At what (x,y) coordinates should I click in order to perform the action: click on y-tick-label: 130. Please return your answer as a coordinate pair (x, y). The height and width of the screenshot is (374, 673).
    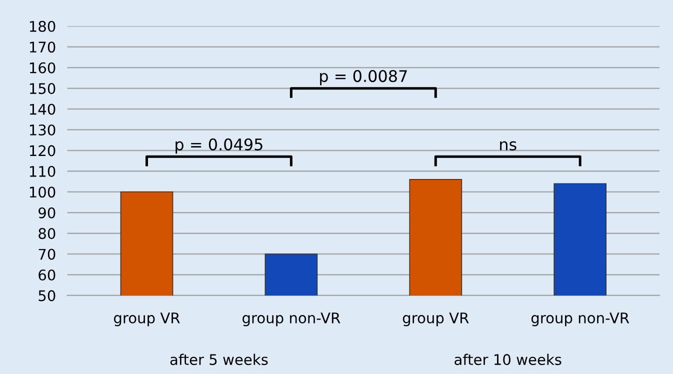
    Looking at the image, I should click on (43, 130).